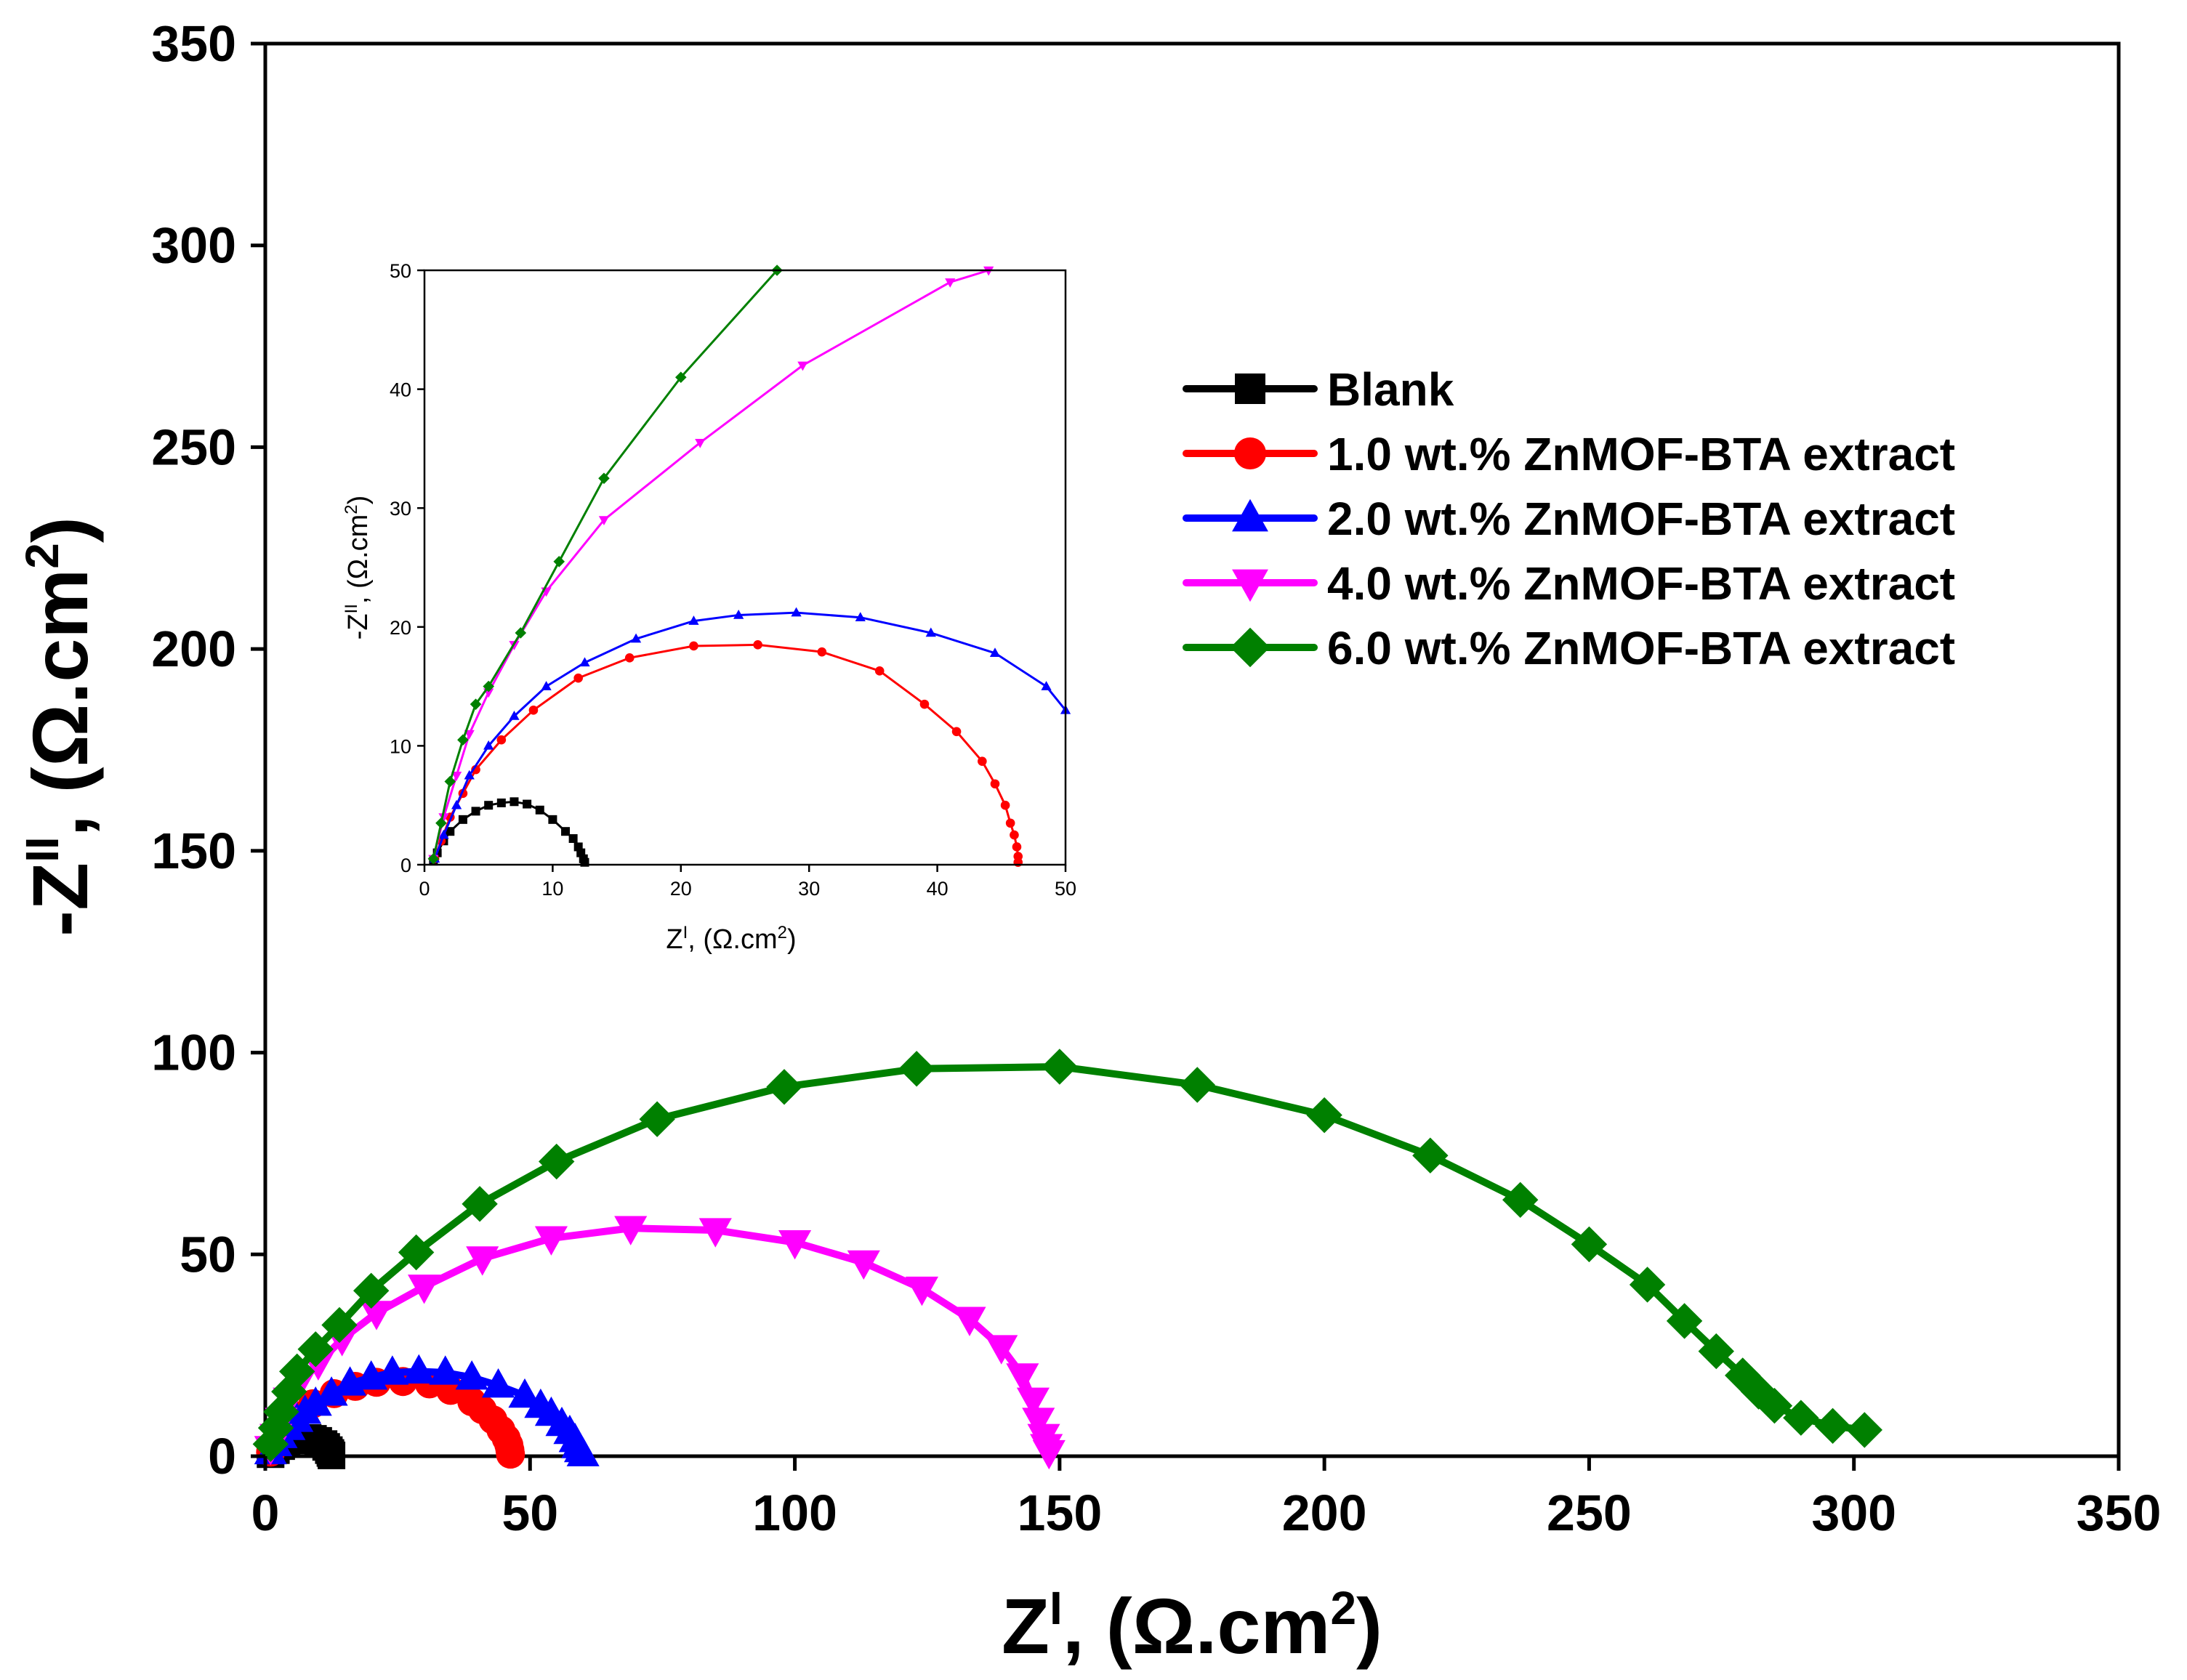 The height and width of the screenshot is (1680, 2187). I want to click on inset-x-tick-label: 50, so click(1065, 889).